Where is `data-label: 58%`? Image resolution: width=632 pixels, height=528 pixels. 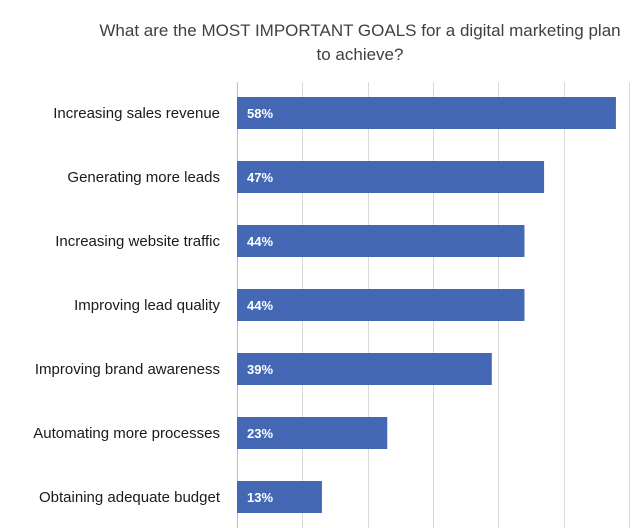
data-label: 58% is located at coordinates (260, 113).